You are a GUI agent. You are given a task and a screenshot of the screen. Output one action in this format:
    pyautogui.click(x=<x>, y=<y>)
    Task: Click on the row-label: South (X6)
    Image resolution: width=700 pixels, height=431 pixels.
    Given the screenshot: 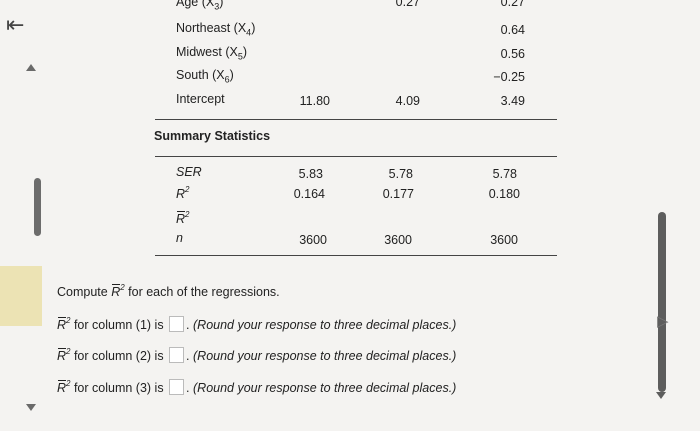 What is the action you would take?
    pyautogui.click(x=205, y=76)
    